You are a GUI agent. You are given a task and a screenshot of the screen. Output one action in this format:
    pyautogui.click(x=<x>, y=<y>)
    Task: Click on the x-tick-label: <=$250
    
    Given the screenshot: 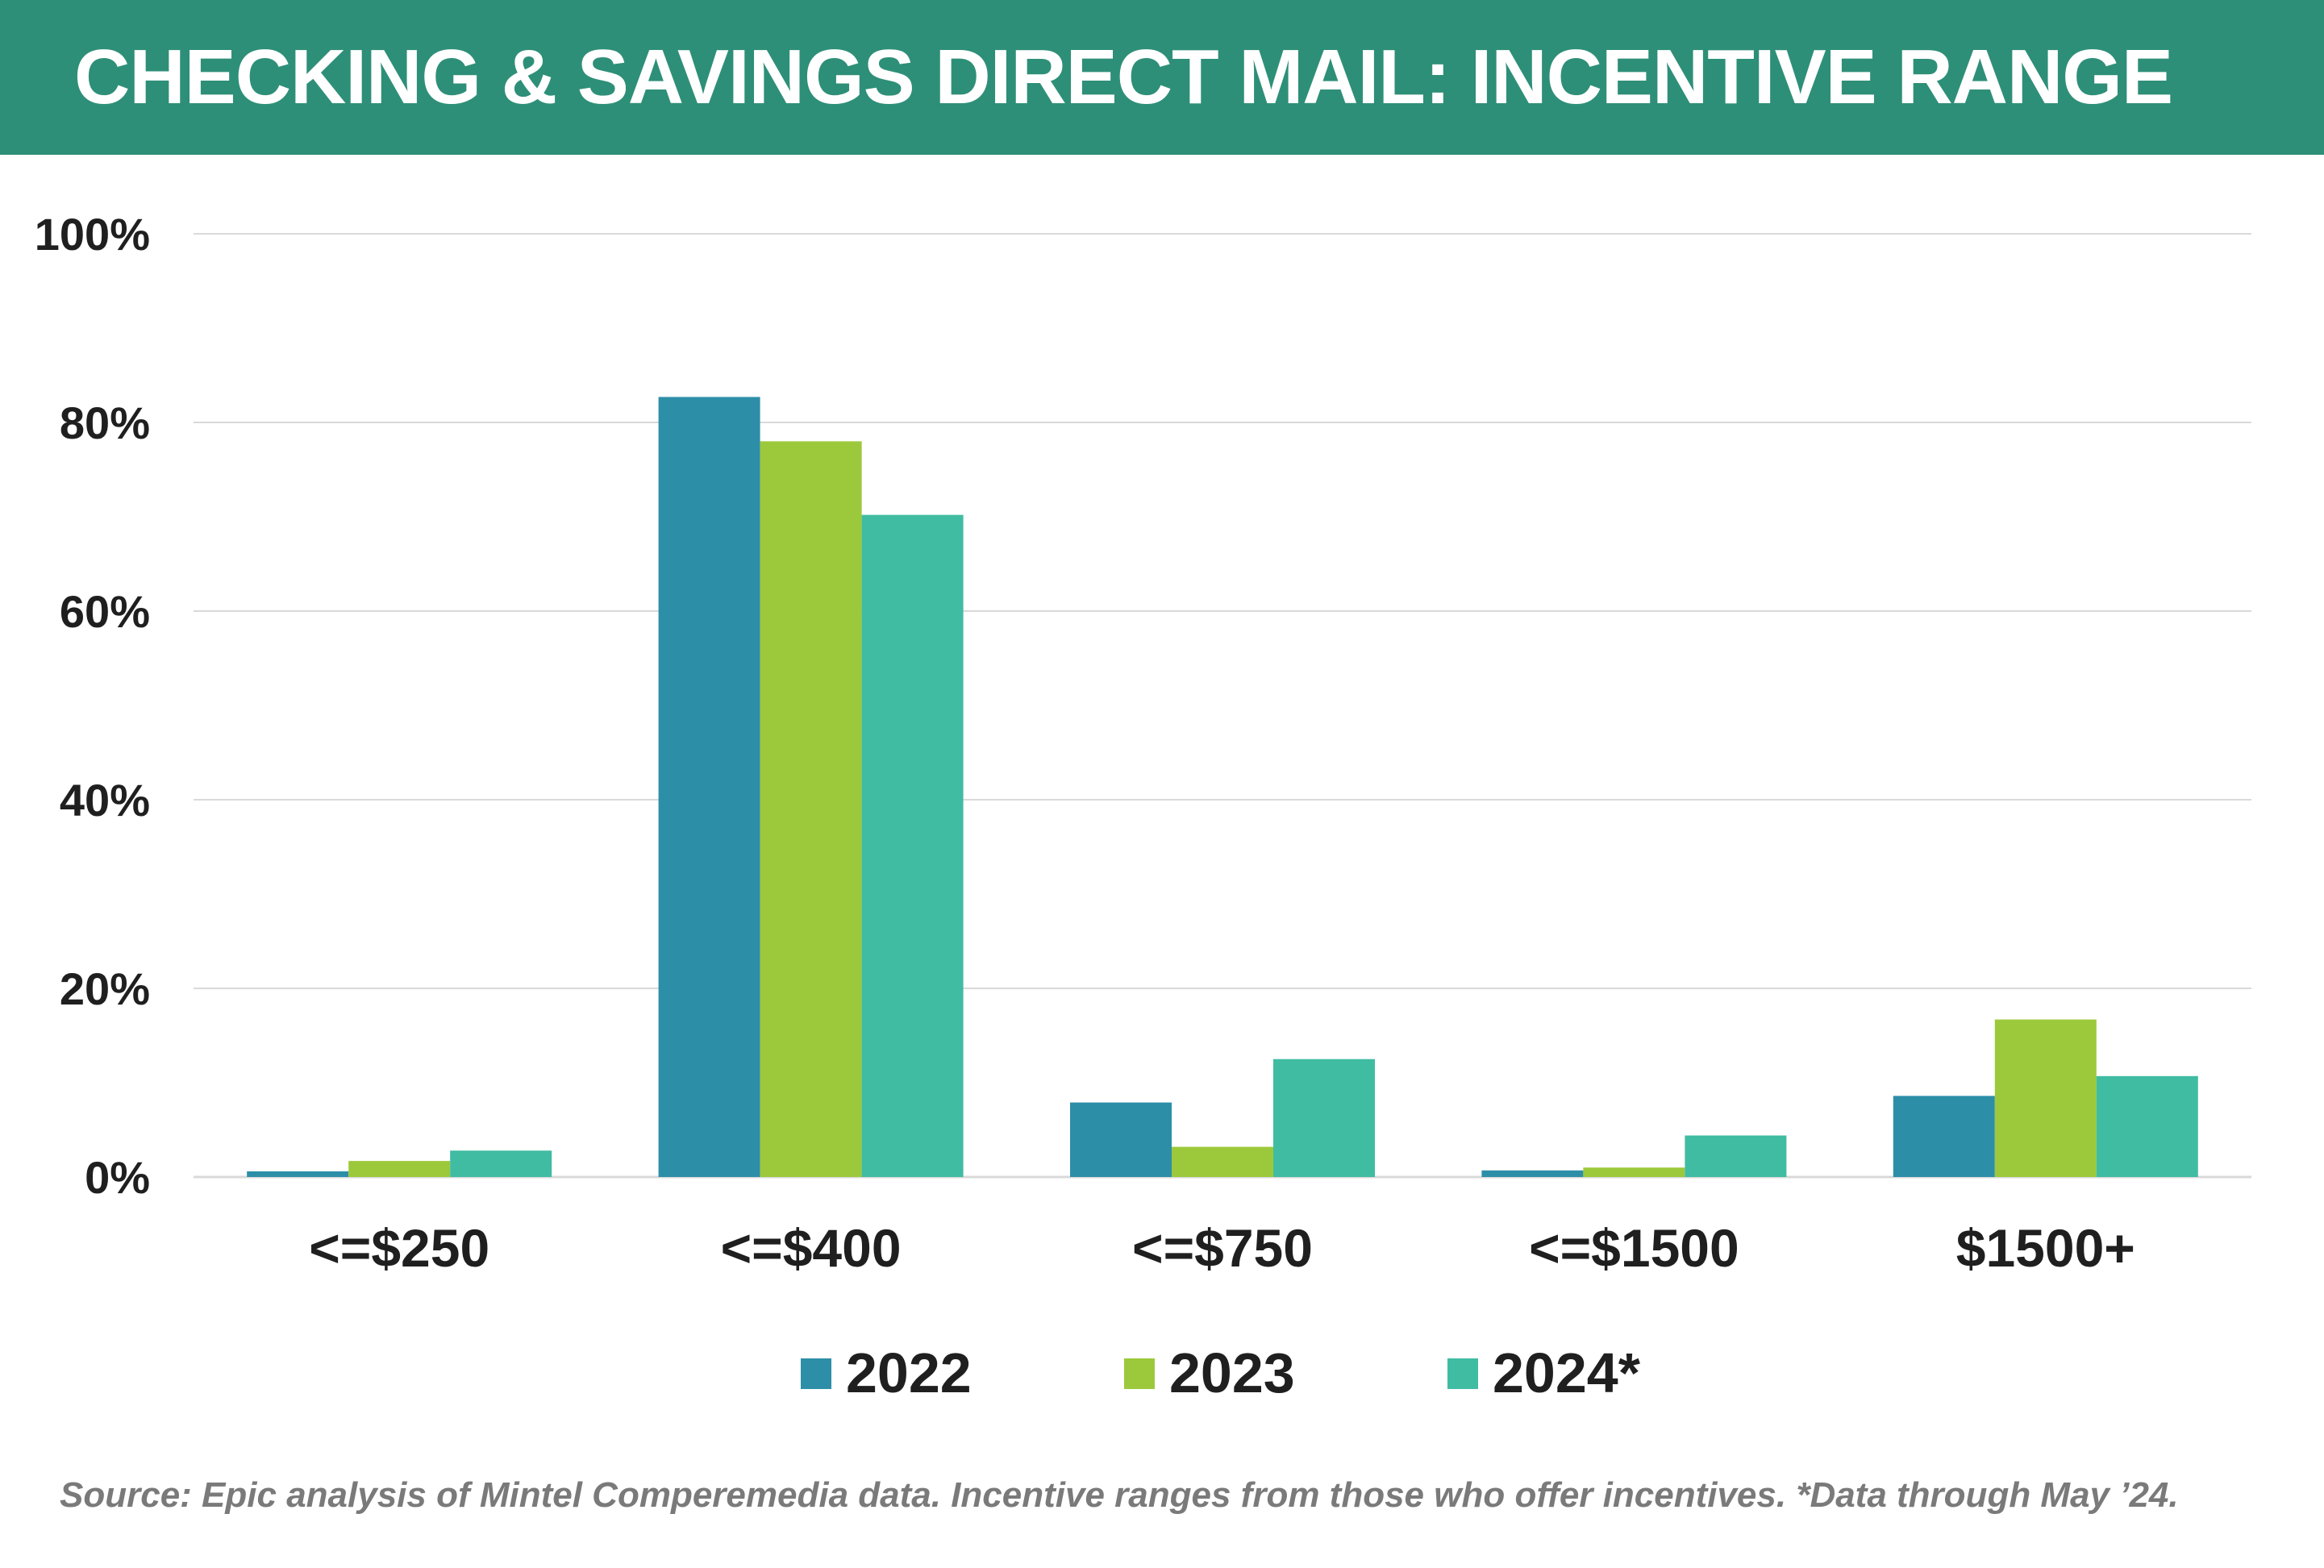 What is the action you would take?
    pyautogui.click(x=399, y=1248)
    